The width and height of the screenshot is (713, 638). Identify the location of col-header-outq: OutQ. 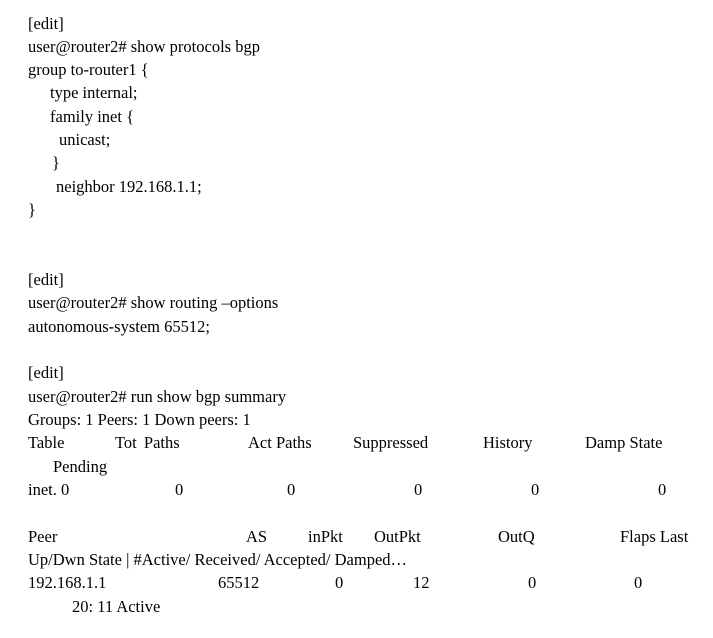
(516, 536).